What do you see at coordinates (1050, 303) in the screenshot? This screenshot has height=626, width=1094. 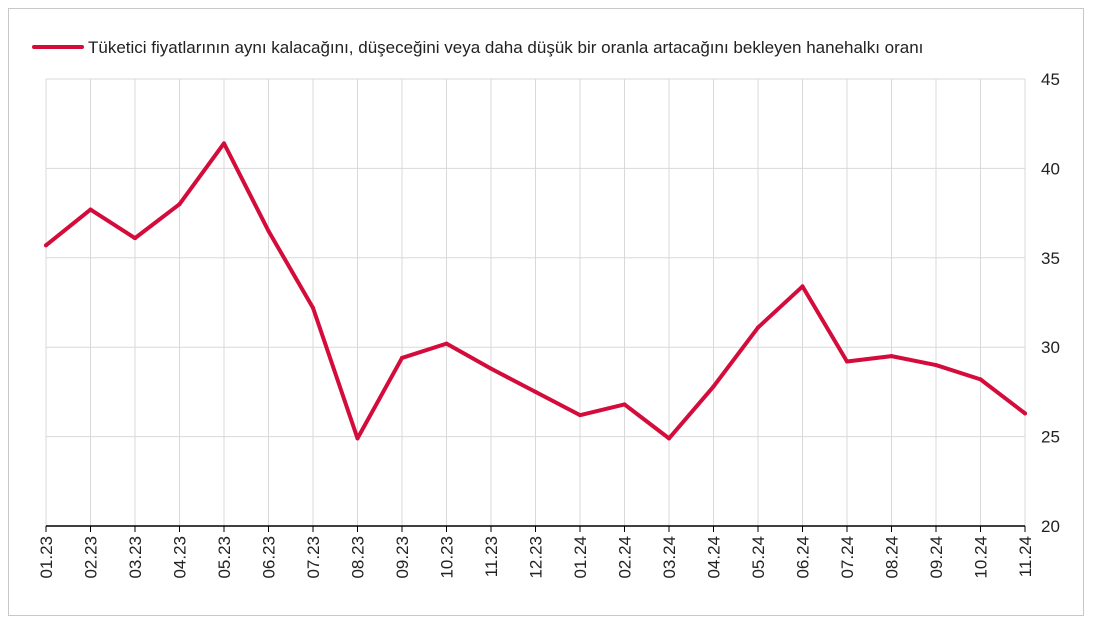 I see `y-axis-ticks: 20 25 30 35 40 45` at bounding box center [1050, 303].